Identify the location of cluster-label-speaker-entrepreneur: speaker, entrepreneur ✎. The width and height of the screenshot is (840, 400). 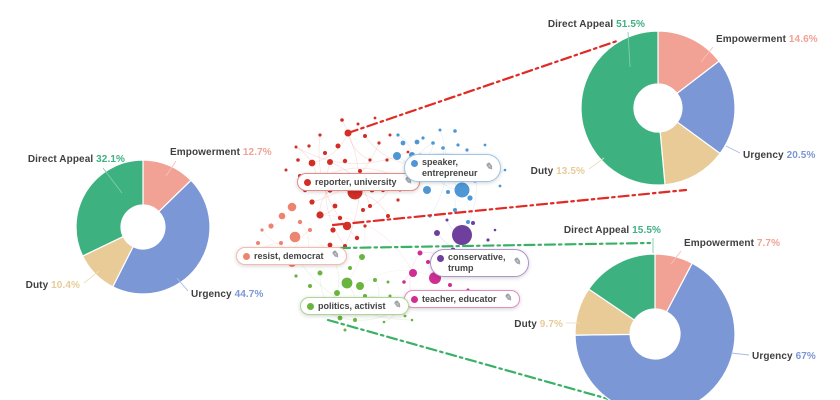
(452, 168).